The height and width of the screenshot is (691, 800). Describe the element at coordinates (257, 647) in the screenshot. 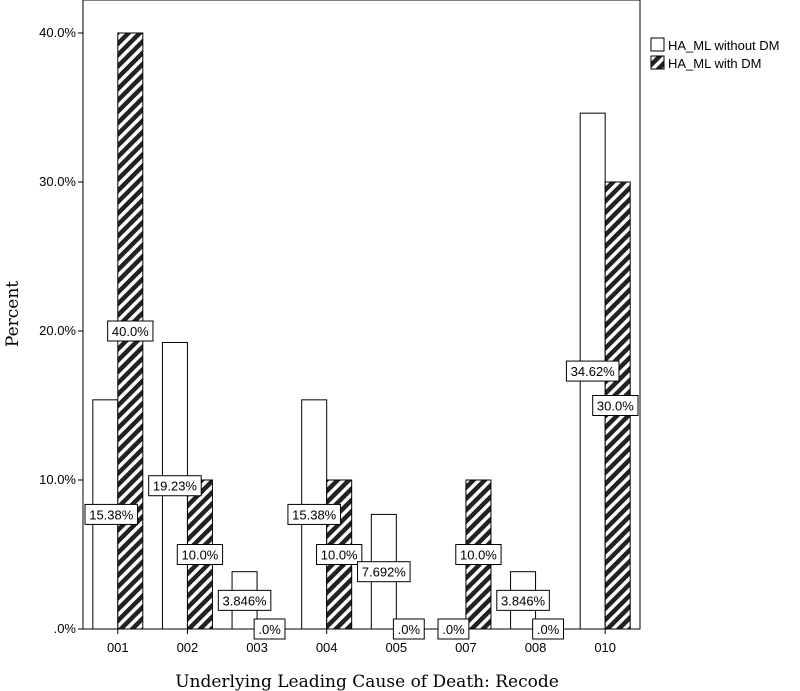

I see `x-tick-label: 003` at that location.